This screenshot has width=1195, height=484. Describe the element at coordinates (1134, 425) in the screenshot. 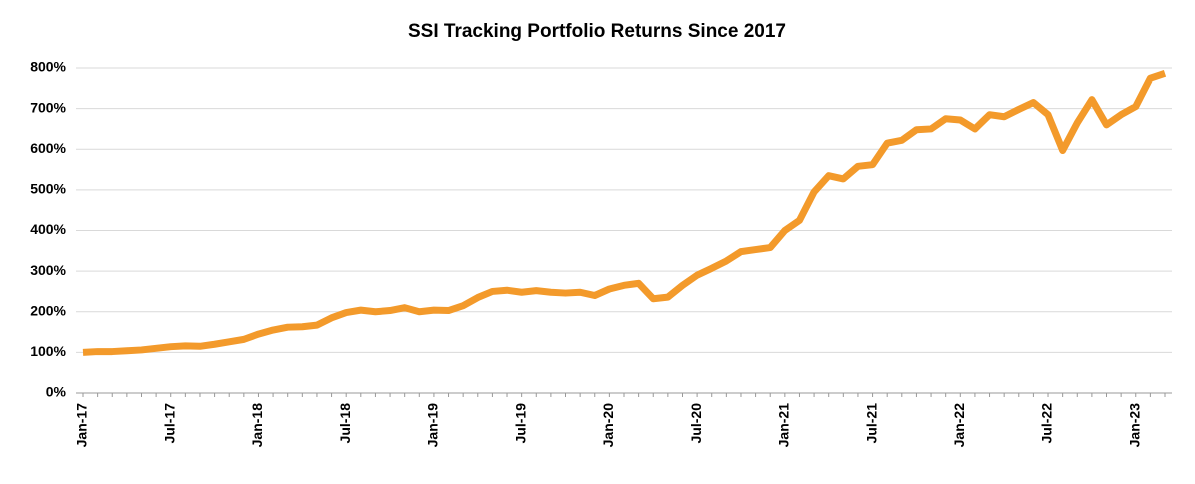

I see `x-tick-label: Jan-23` at that location.